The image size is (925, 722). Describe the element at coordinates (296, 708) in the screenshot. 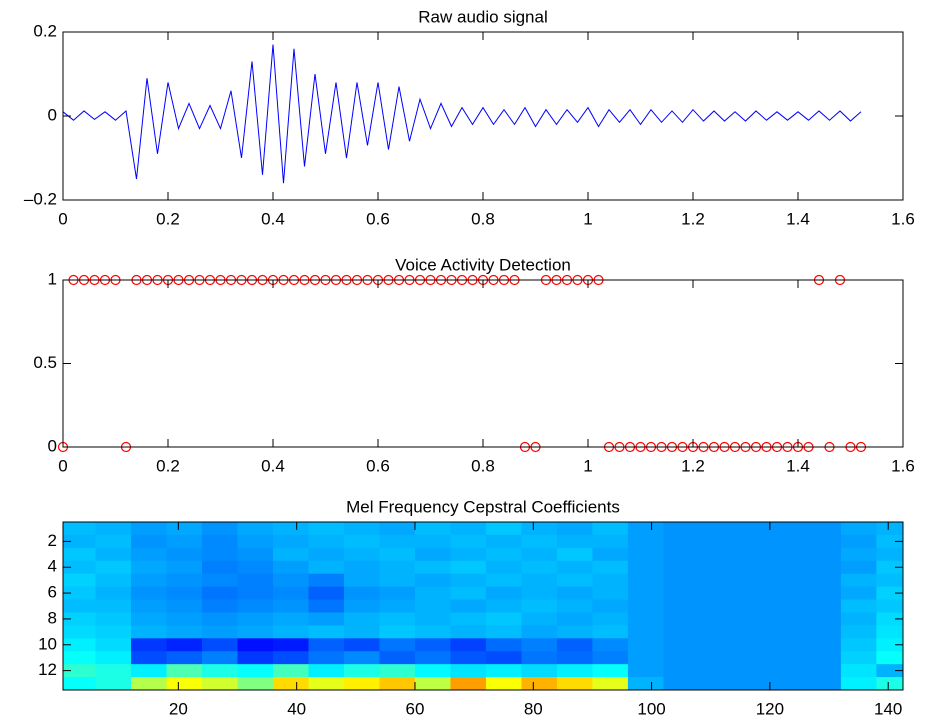

I see `x-tick-label: 40` at that location.